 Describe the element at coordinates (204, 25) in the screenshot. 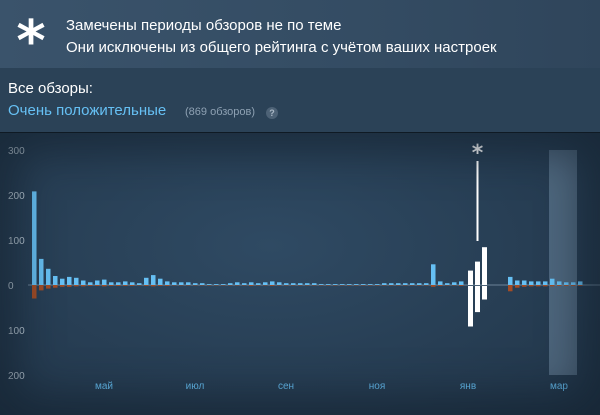

I see `notice-title: Замечены периоды обзоров не по теме` at that location.